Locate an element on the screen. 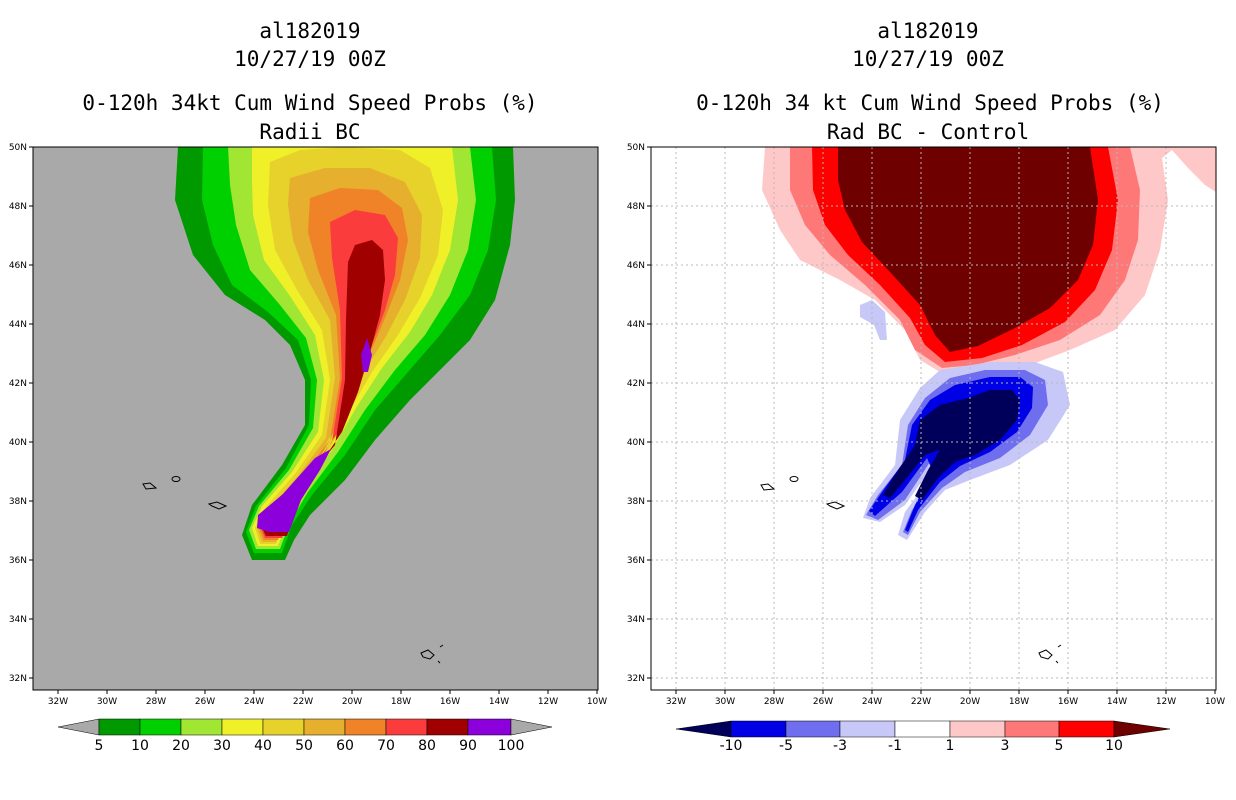  cb-label: 40 is located at coordinates (263, 746).